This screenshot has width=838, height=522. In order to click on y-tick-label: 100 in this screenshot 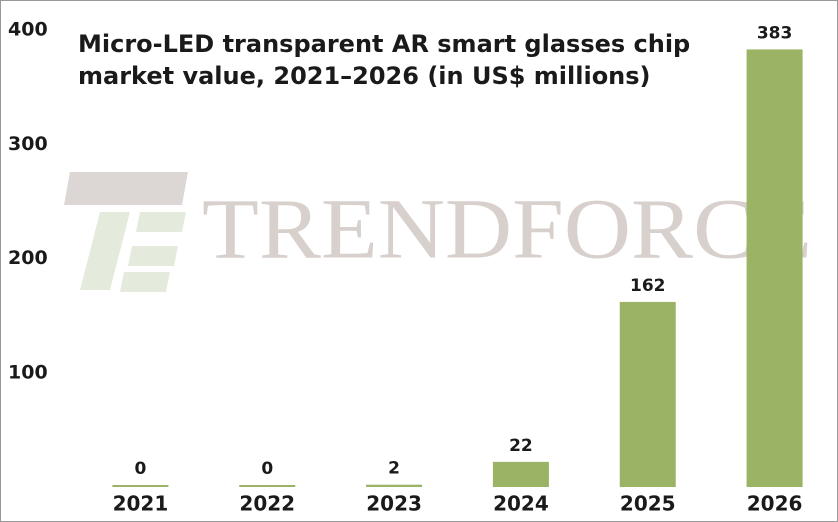, I will do `click(28, 372)`.